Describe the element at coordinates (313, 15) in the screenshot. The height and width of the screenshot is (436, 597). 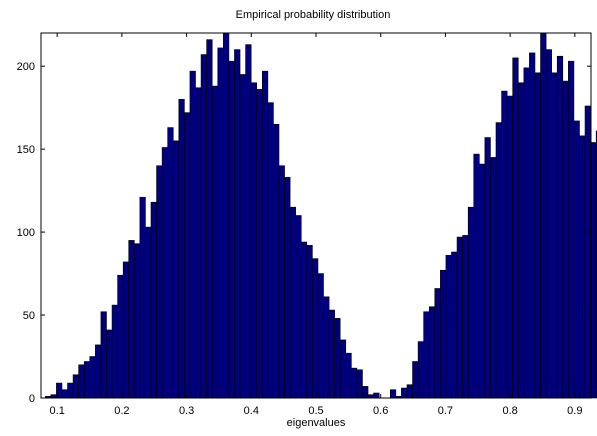
I see `chart-title: Empirical probability distribution` at that location.